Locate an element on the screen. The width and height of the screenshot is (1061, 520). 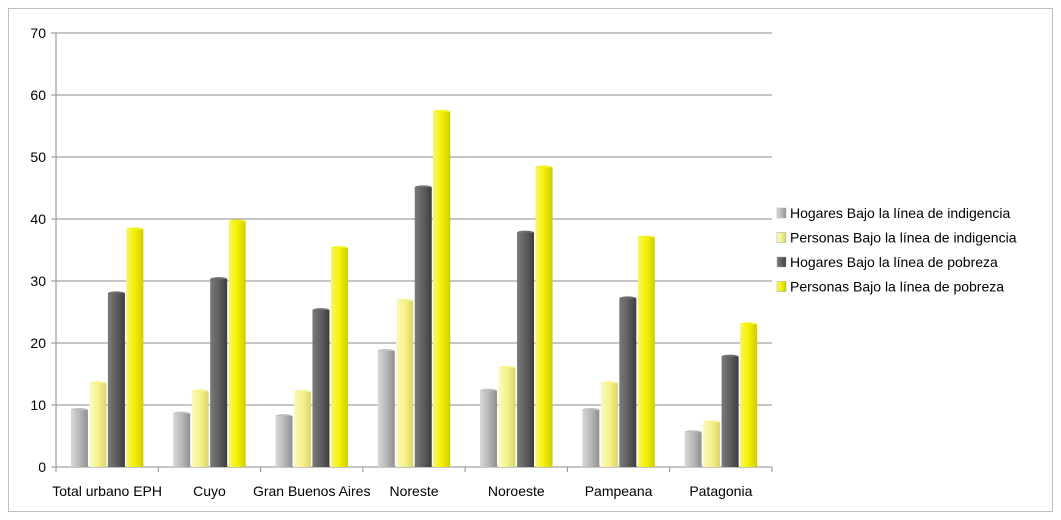
legend-label: Personas Bajo la línea de indigencia is located at coordinates (903, 238).